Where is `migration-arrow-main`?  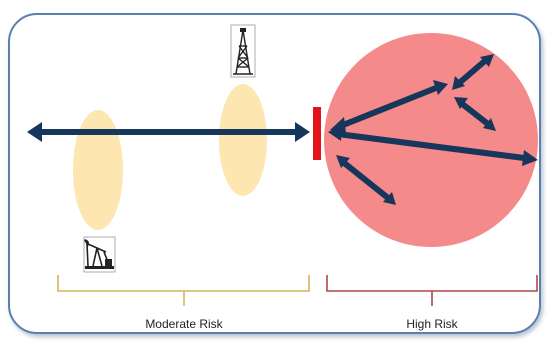 migration-arrow-main is located at coordinates (168, 132).